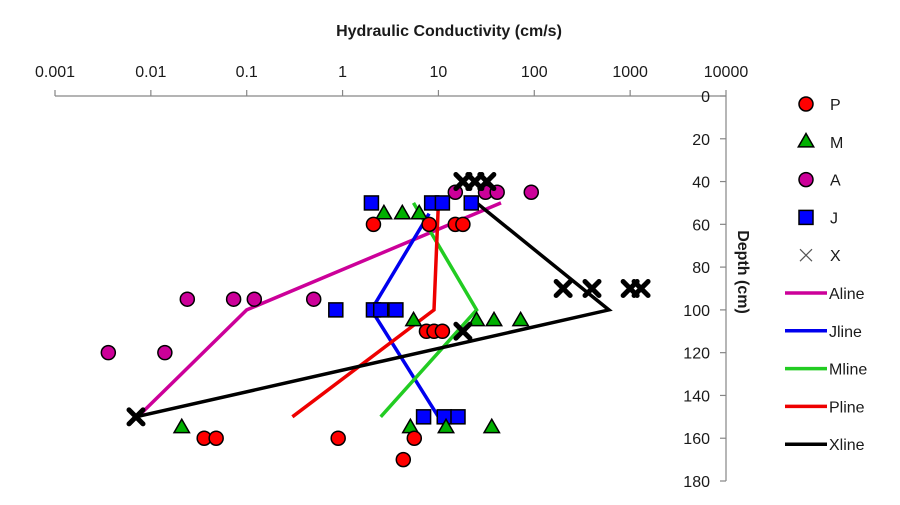 The height and width of the screenshot is (505, 900). What do you see at coordinates (825, 445) in the screenshot?
I see `legend-item-xline: Xline` at bounding box center [825, 445].